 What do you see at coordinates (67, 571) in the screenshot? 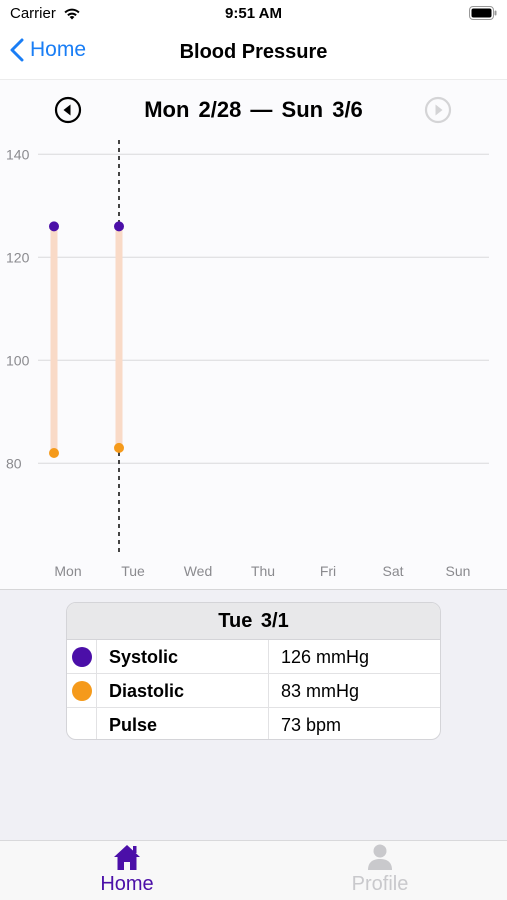
I see `x-tick-label: Mon` at bounding box center [67, 571].